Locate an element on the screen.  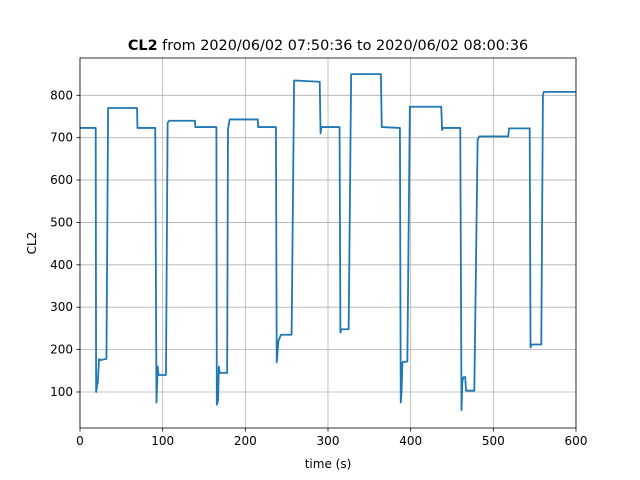
y-tick-label: 600 is located at coordinates (61, 180).